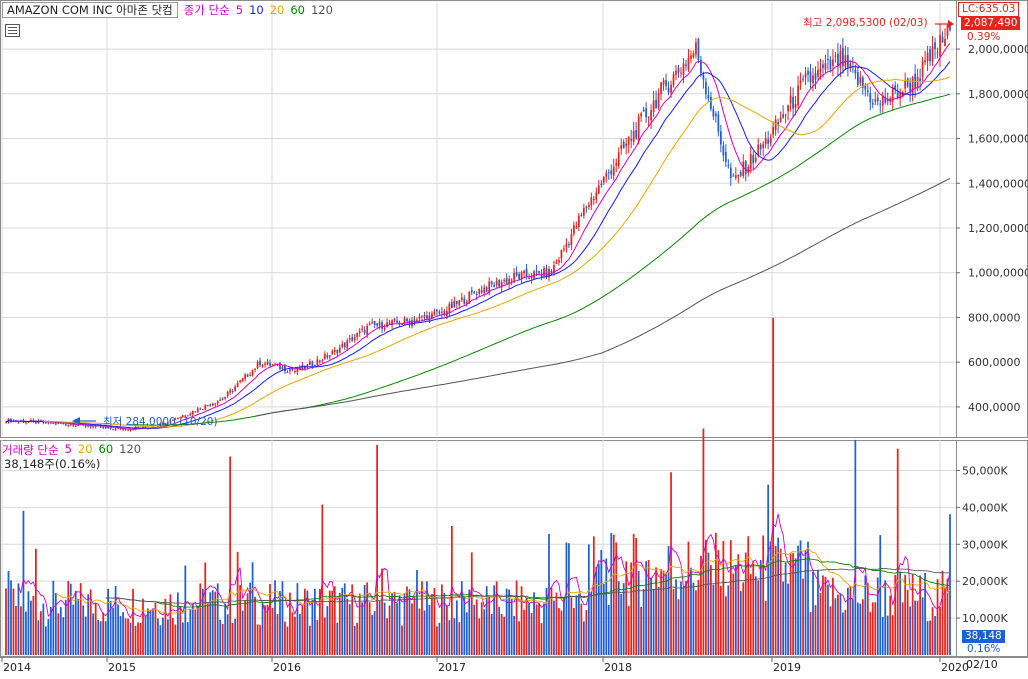 The image size is (1028, 679). I want to click on x-last-label: 02/10, so click(982, 664).